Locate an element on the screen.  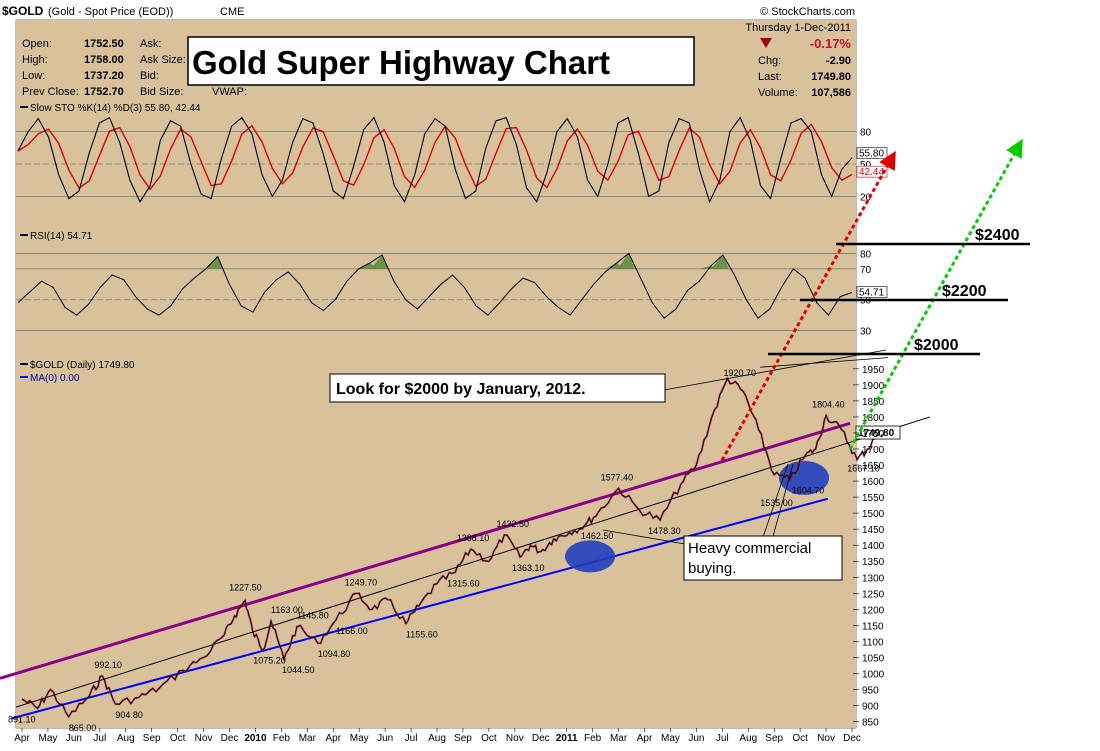
symbol-label: $GOLD is located at coordinates (23, 11).